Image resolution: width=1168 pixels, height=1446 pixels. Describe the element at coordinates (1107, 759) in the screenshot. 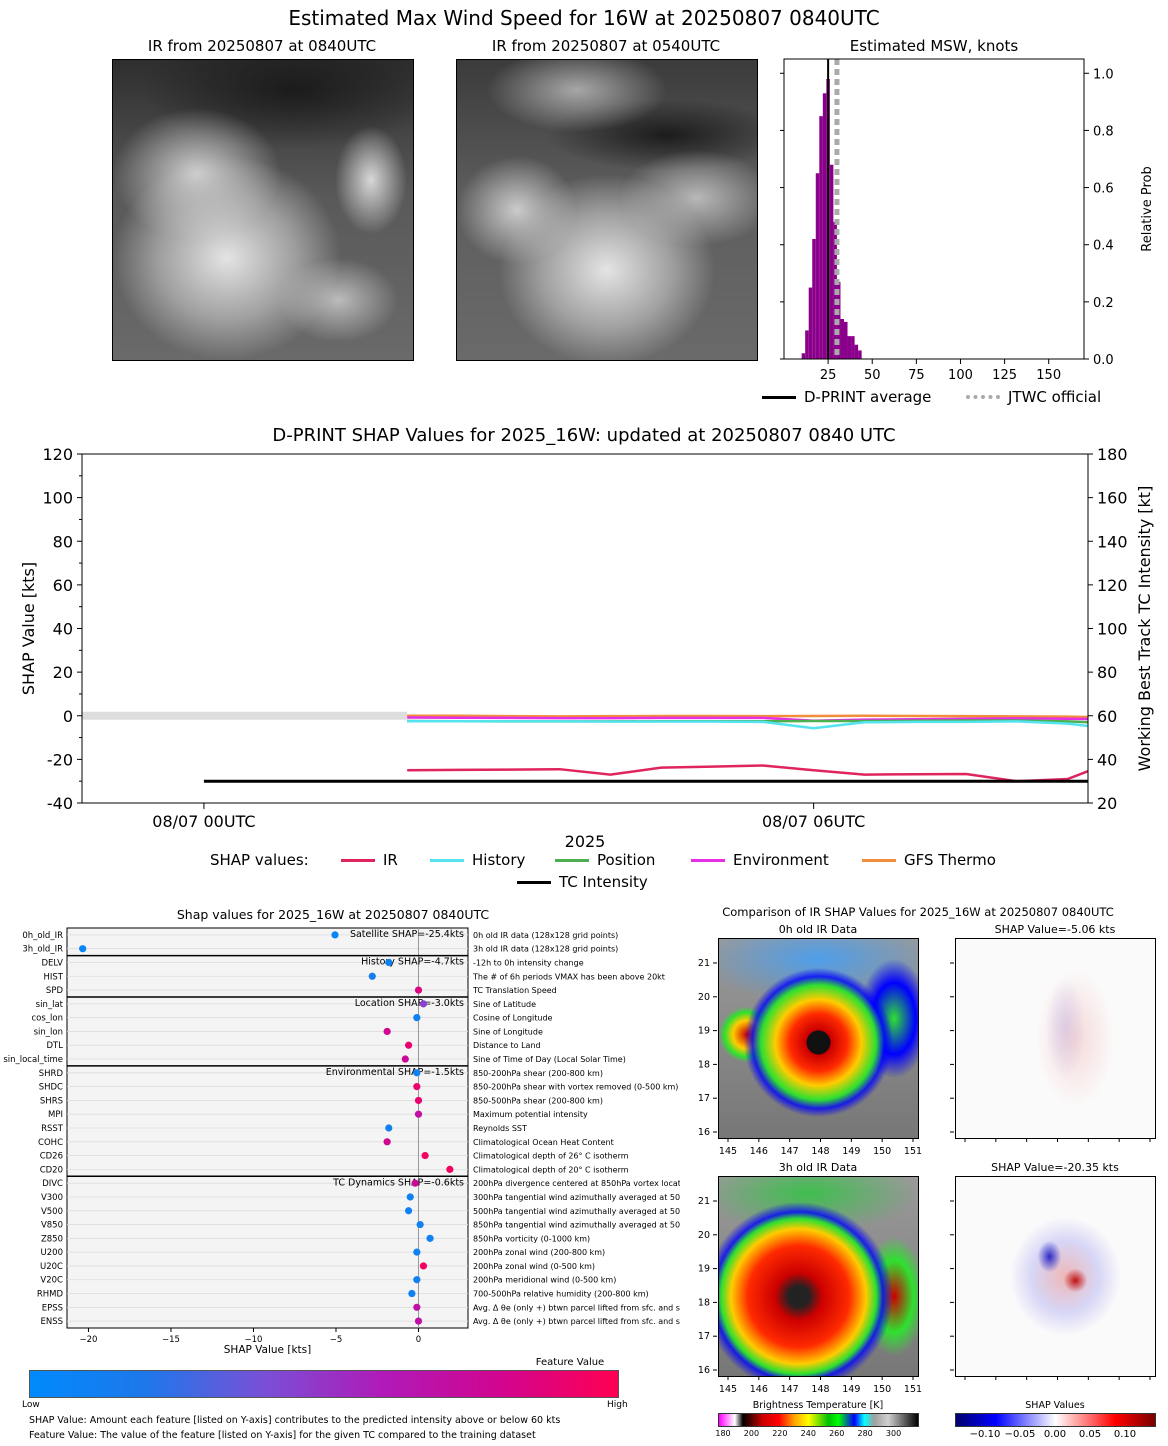

I see `ts-y2-tick-label: 40` at that location.